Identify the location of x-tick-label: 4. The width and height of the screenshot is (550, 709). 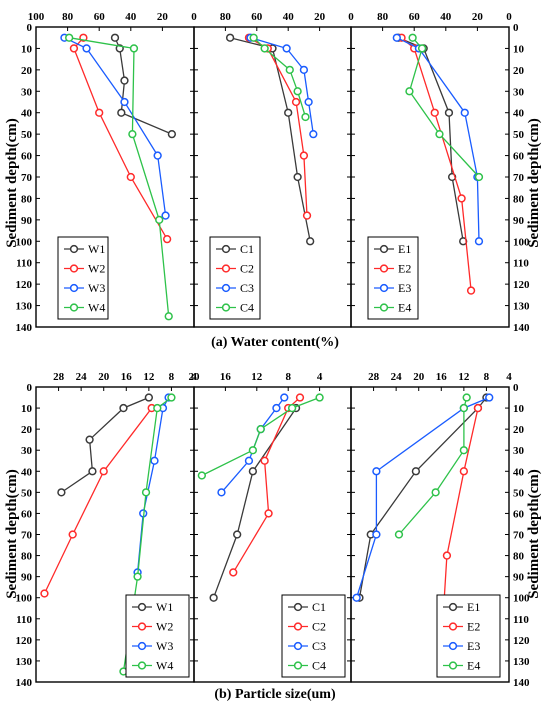
(509, 377).